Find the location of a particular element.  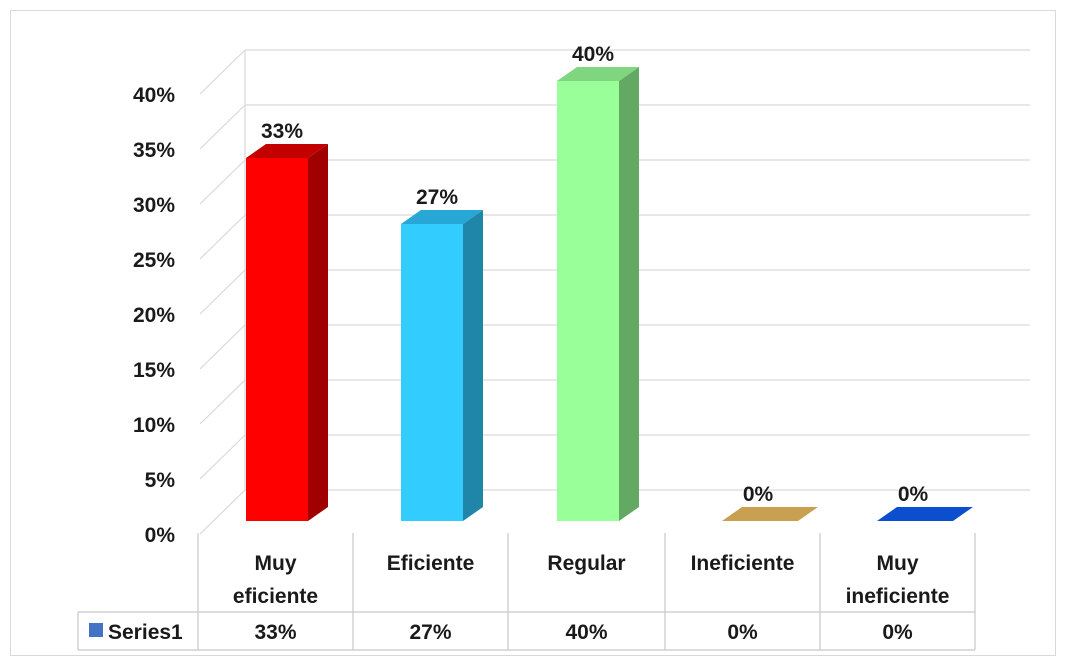

y-tick-label: 10% is located at coordinates (154, 425).